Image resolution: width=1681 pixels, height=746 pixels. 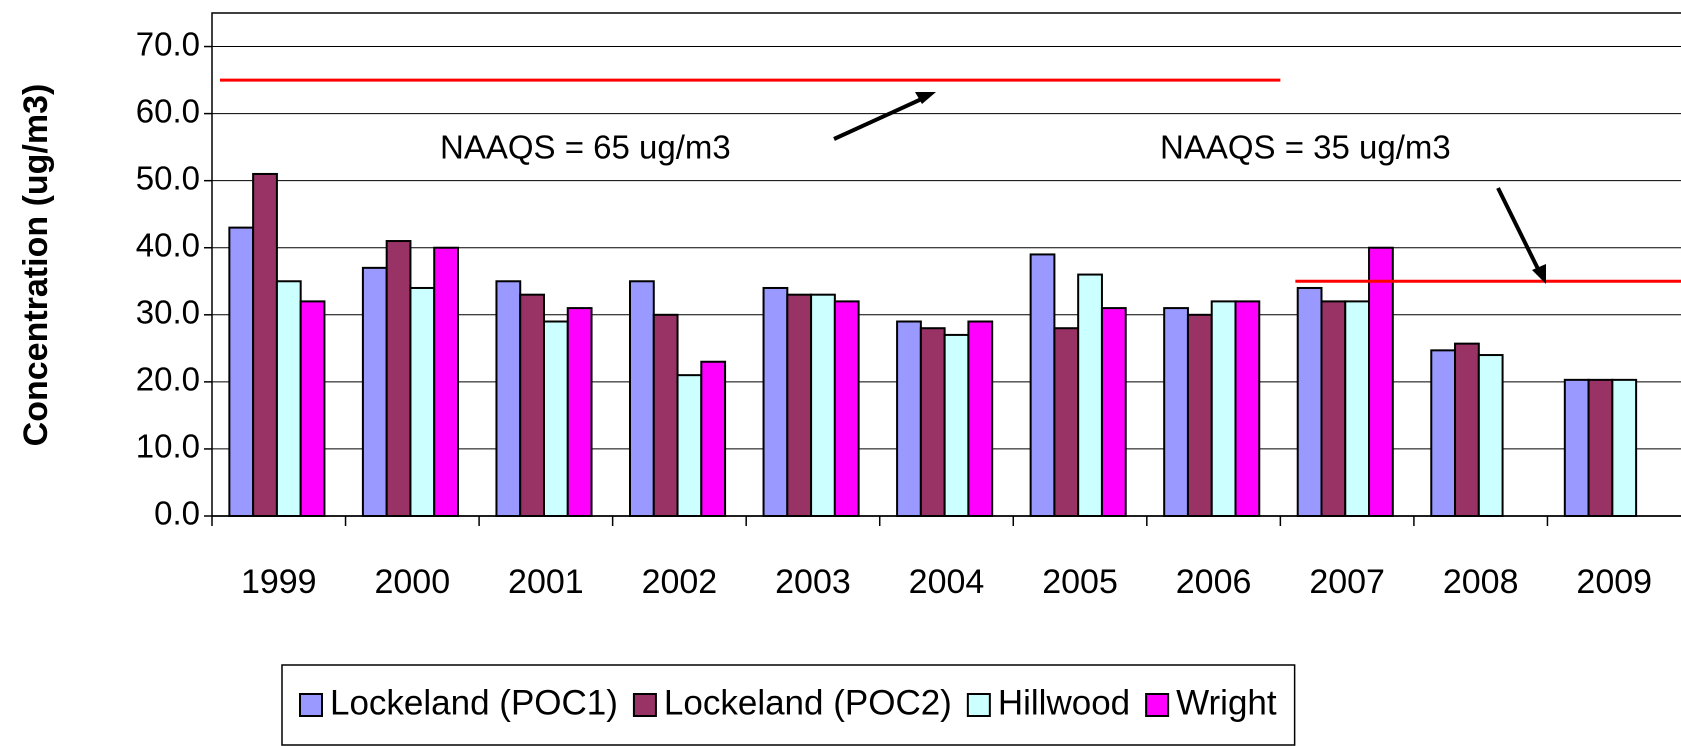 I want to click on y-axis-title: Concentration (ug/m3), so click(x=36, y=265).